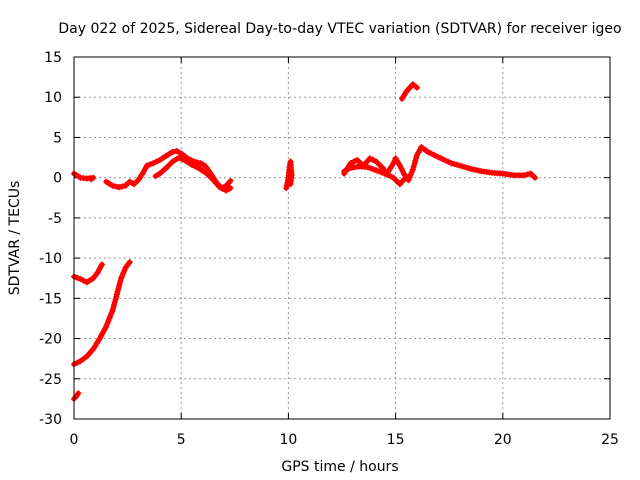 Image resolution: width=640 pixels, height=480 pixels. I want to click on y-tick-label: -25, so click(50, 380).